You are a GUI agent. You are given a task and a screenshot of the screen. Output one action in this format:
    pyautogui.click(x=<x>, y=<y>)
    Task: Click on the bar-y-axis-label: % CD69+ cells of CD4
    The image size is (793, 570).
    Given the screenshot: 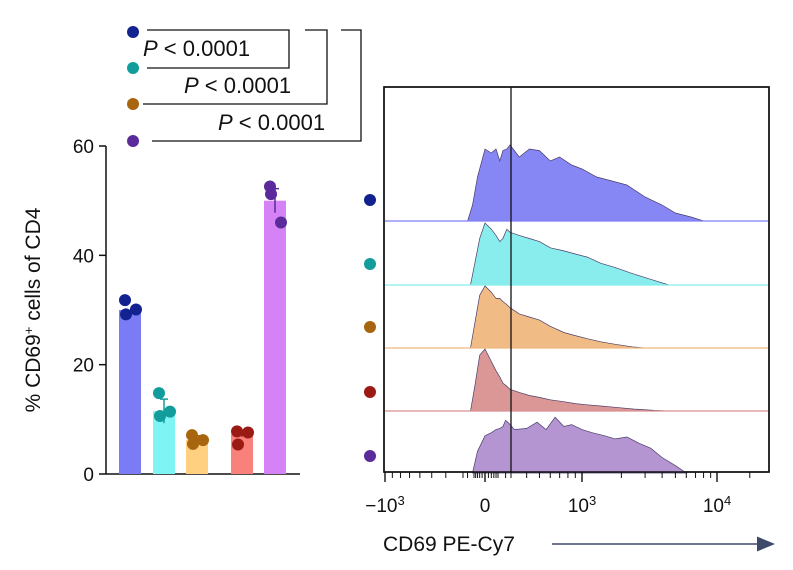 What is the action you would take?
    pyautogui.click(x=33, y=309)
    